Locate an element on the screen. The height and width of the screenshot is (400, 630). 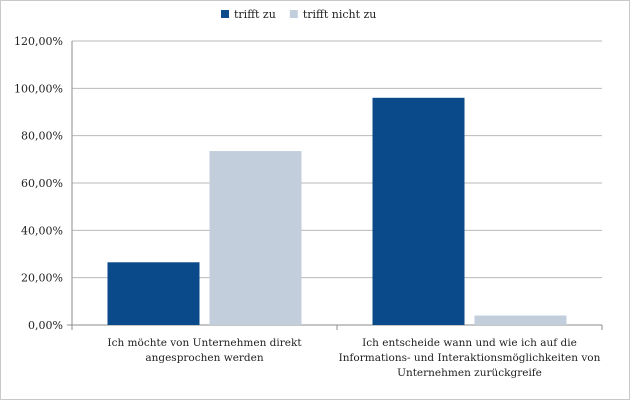
category-label: Unternehmen zurückgreife is located at coordinates (469, 373).